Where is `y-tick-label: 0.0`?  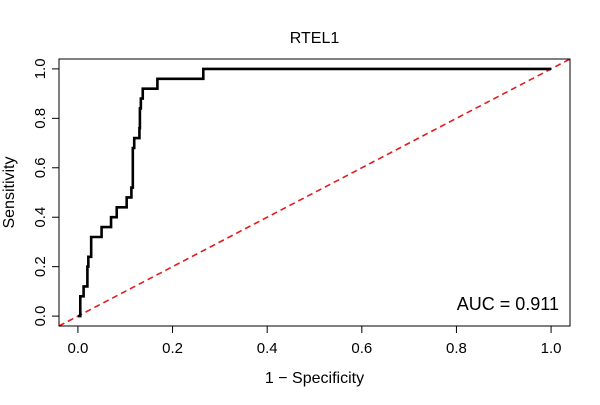
y-tick-label: 0.0 is located at coordinates (40, 316).